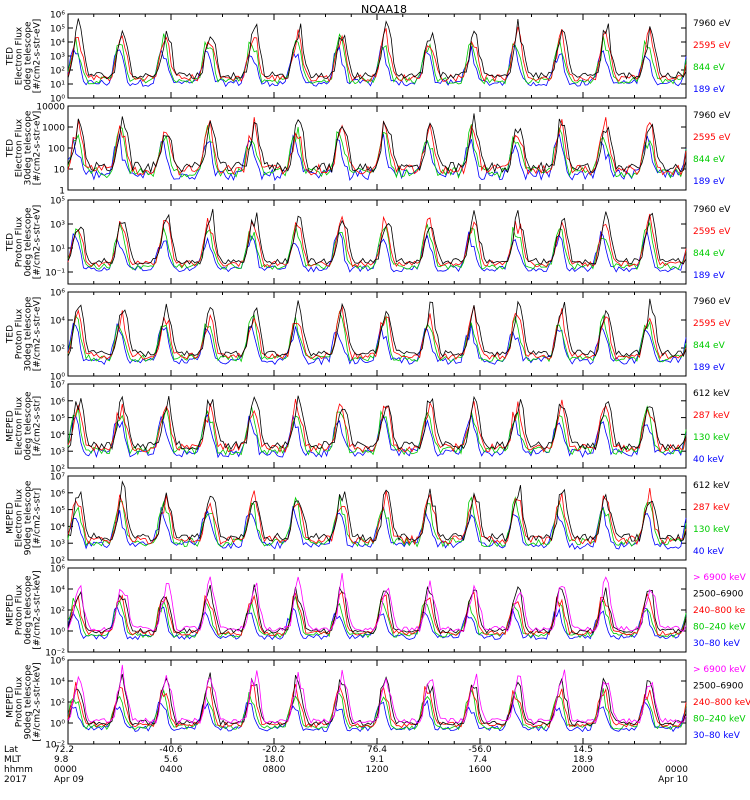  Describe the element at coordinates (15, 780) in the screenshot. I see `x-row-label: 2017` at that location.